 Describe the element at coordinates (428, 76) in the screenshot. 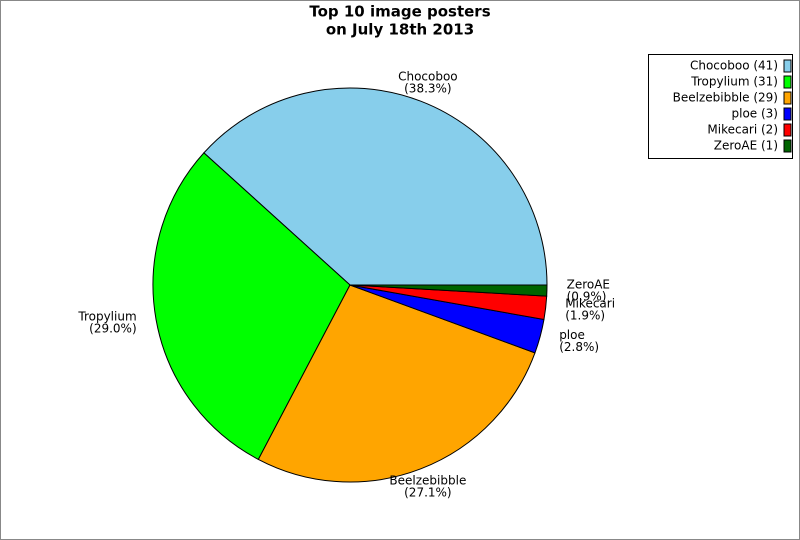

I see `slice-label: Chocoboo` at that location.